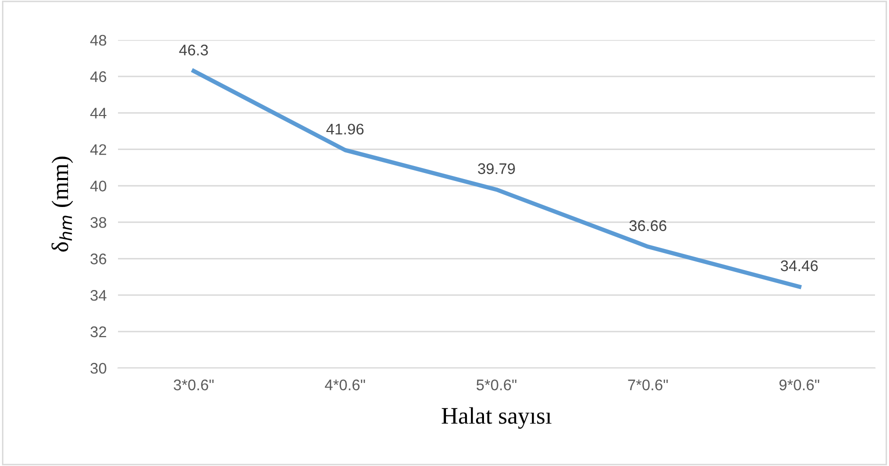  Describe the element at coordinates (497, 418) in the screenshot. I see `x-axis-title: Halat sayısı` at that location.